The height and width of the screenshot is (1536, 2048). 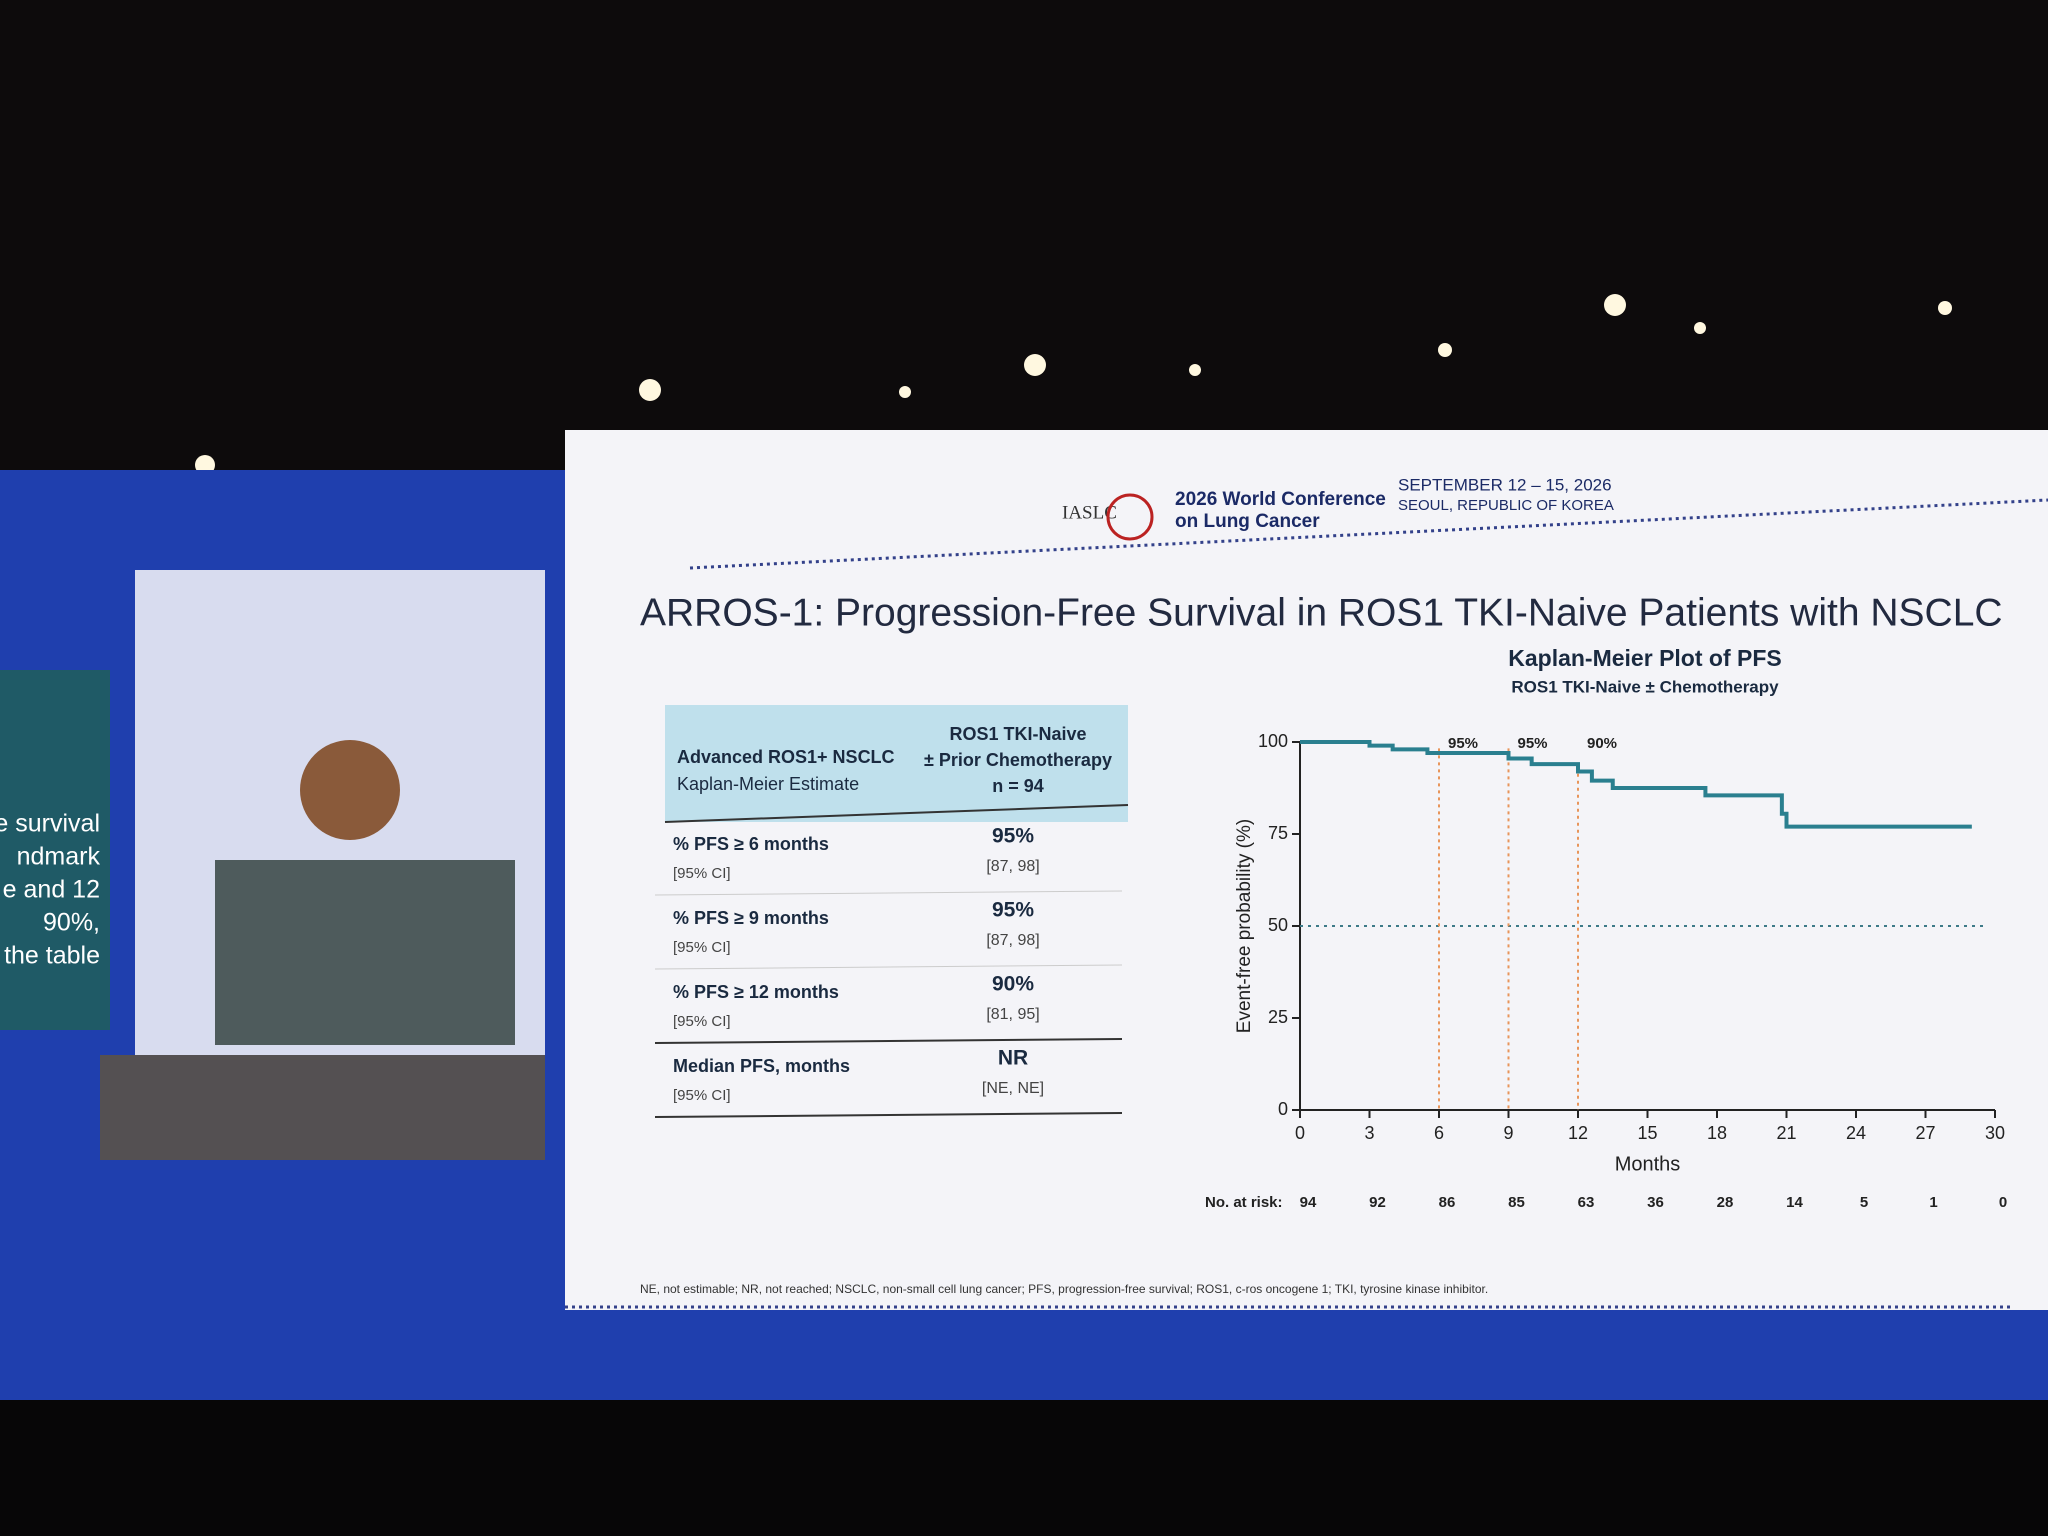 I want to click on at-risk-value: 85, so click(x=1516, y=1202).